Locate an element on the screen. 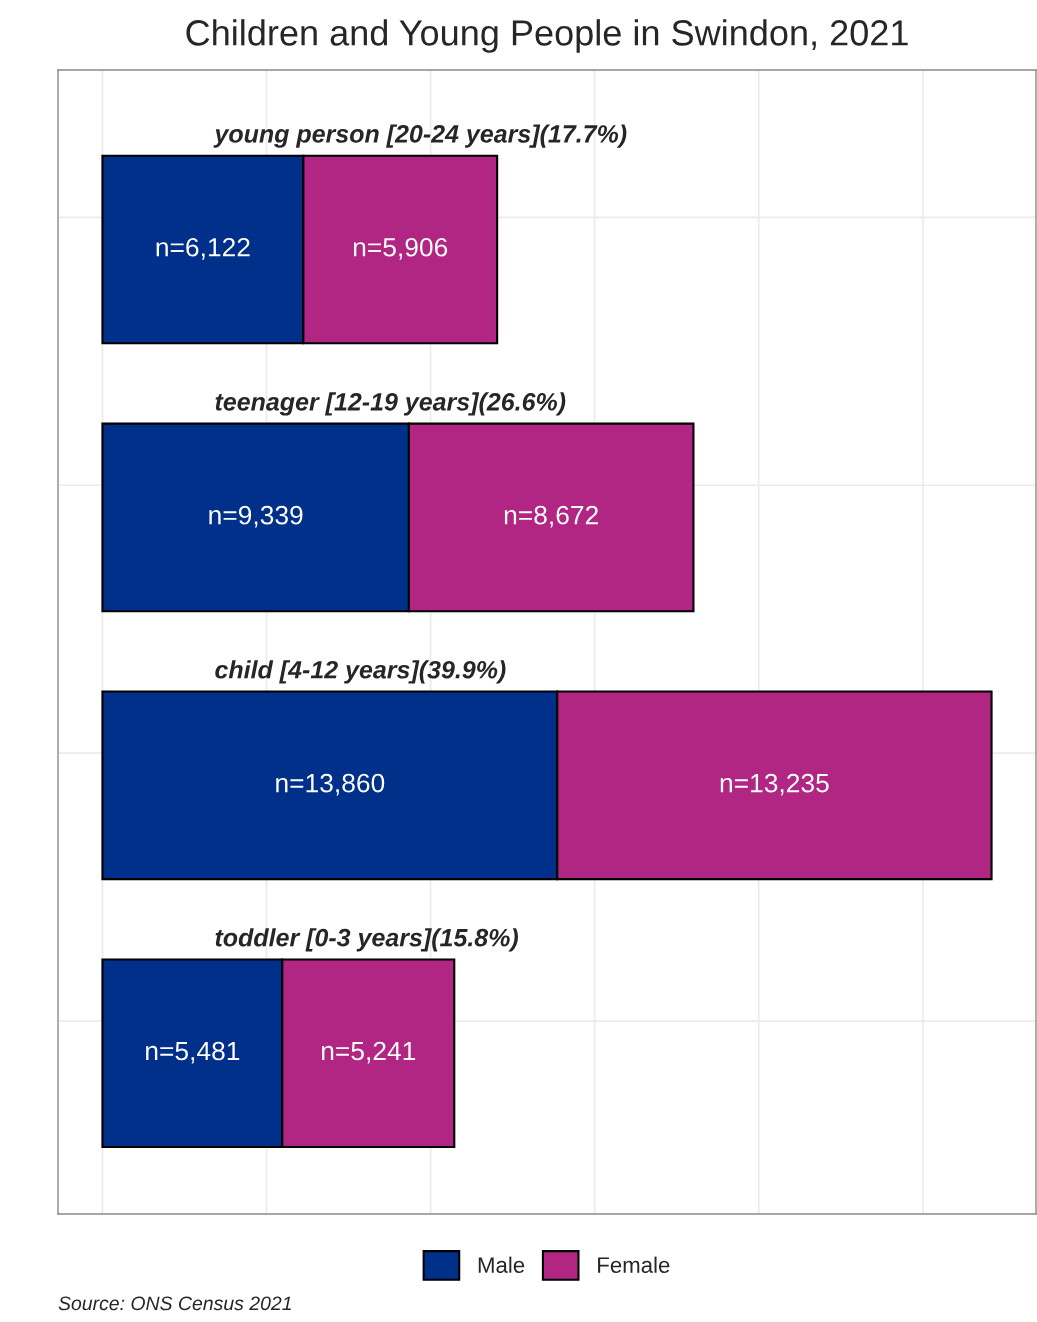 This screenshot has height=1322, width=1037. data-label: n=5,906 is located at coordinates (400, 248).